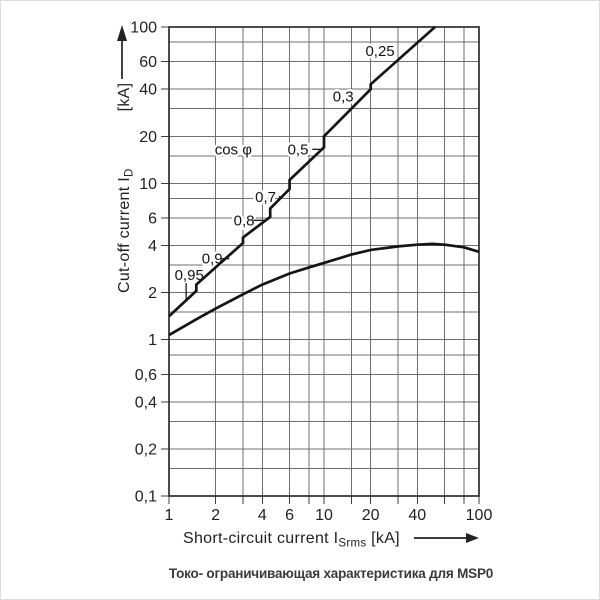 The width and height of the screenshot is (600, 600). What do you see at coordinates (152, 293) in the screenshot?
I see `y-tick-label: 2` at bounding box center [152, 293].